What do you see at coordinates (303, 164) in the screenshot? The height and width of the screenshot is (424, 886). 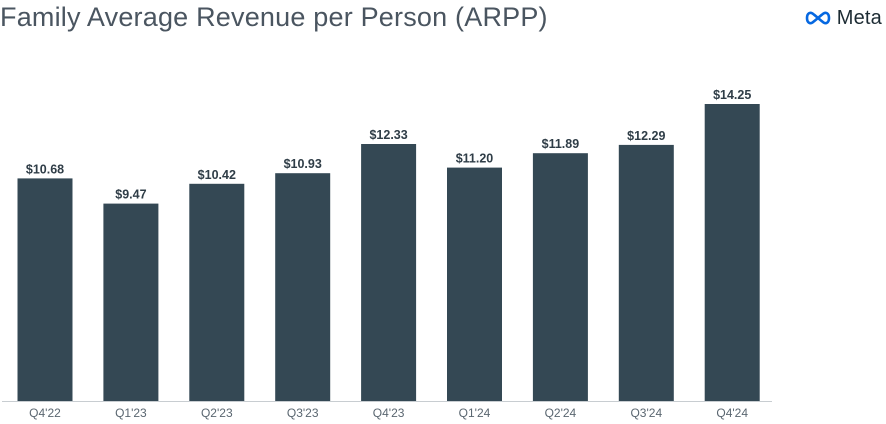 I see `data-label-3: $10.93` at bounding box center [303, 164].